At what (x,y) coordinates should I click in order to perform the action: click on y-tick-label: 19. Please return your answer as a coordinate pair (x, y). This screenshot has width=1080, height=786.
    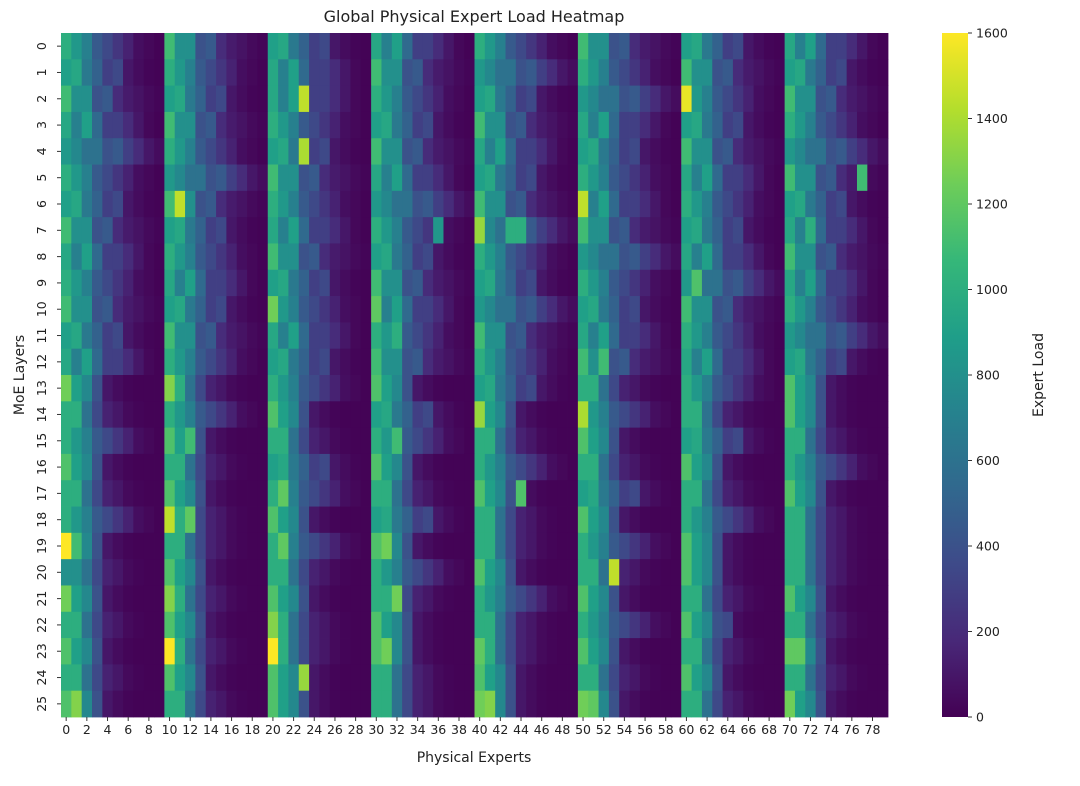
    Looking at the image, I should click on (41, 546).